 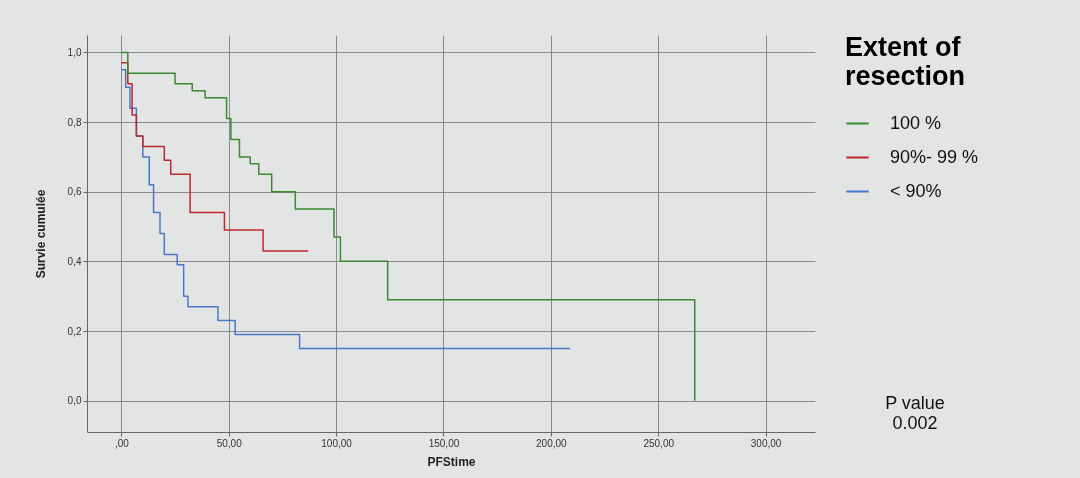 I want to click on x-tick-label: ,00, so click(x=122, y=443).